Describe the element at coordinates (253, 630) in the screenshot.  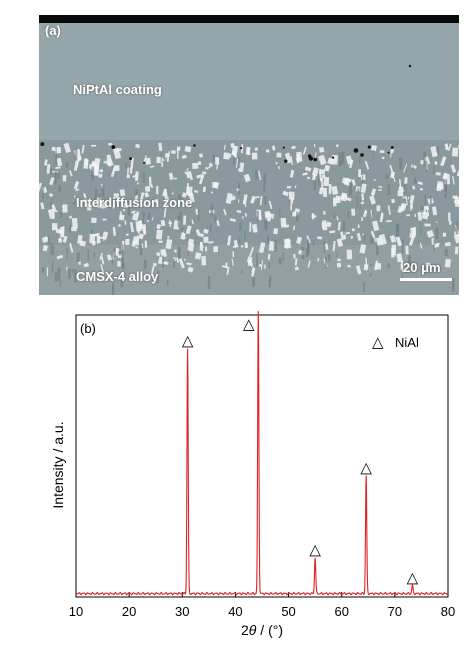
I see `x-axis-label-symbol: θ` at that location.